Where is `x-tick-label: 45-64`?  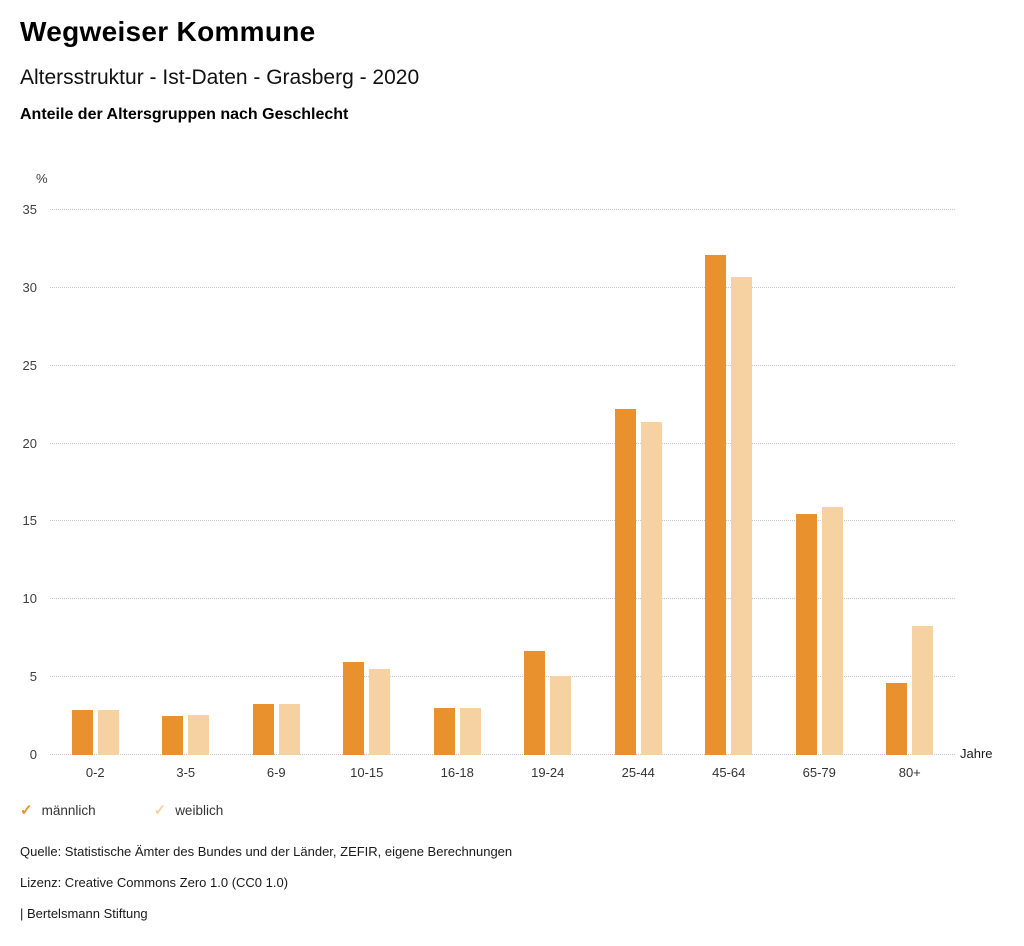 x-tick-label: 45-64 is located at coordinates (729, 772).